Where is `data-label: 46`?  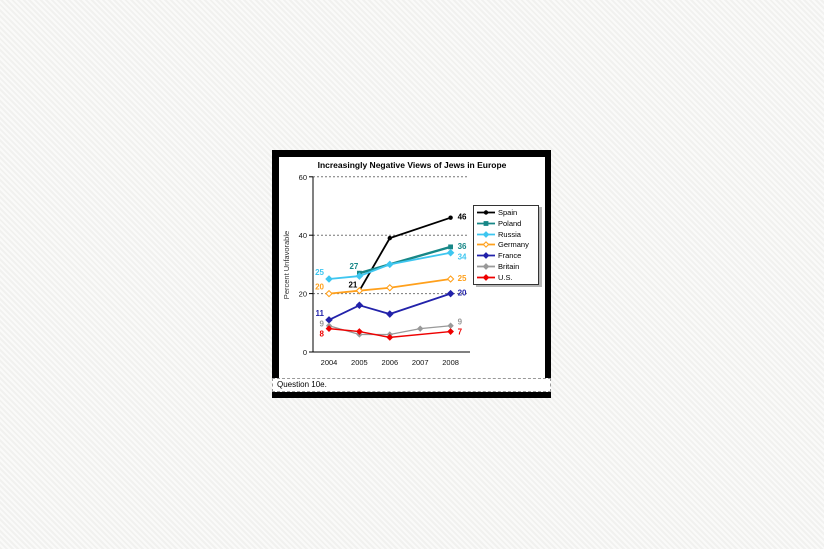 data-label: 46 is located at coordinates (462, 217).